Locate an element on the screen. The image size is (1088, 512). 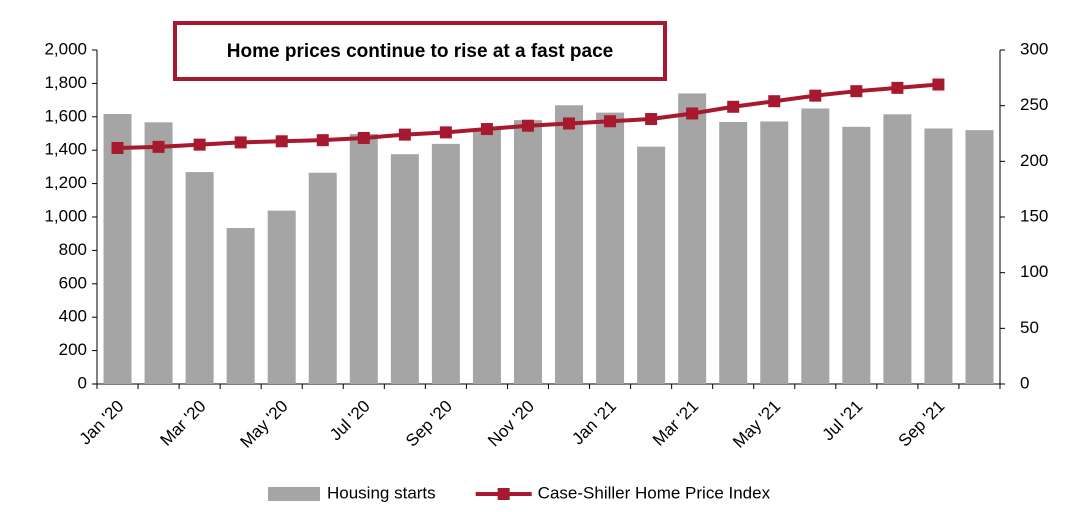
y-tick-label: 200 is located at coordinates (73, 349).